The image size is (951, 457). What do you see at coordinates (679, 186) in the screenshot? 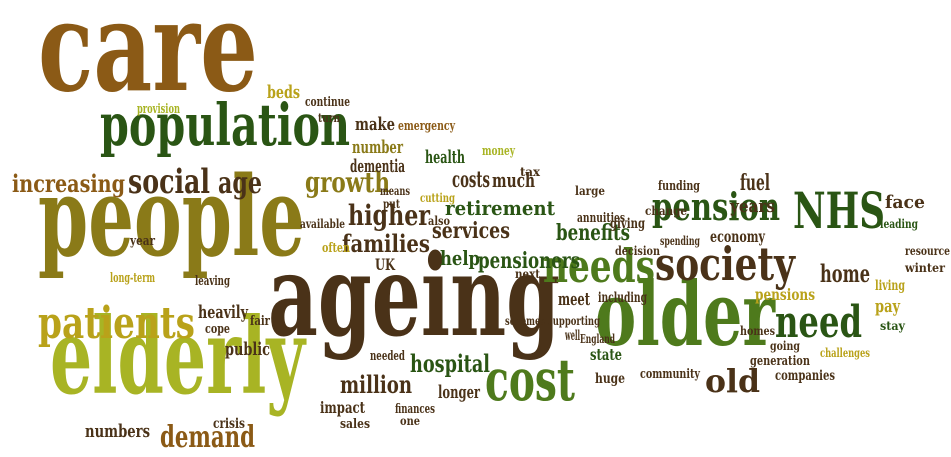
I see `word: funding` at bounding box center [679, 186].